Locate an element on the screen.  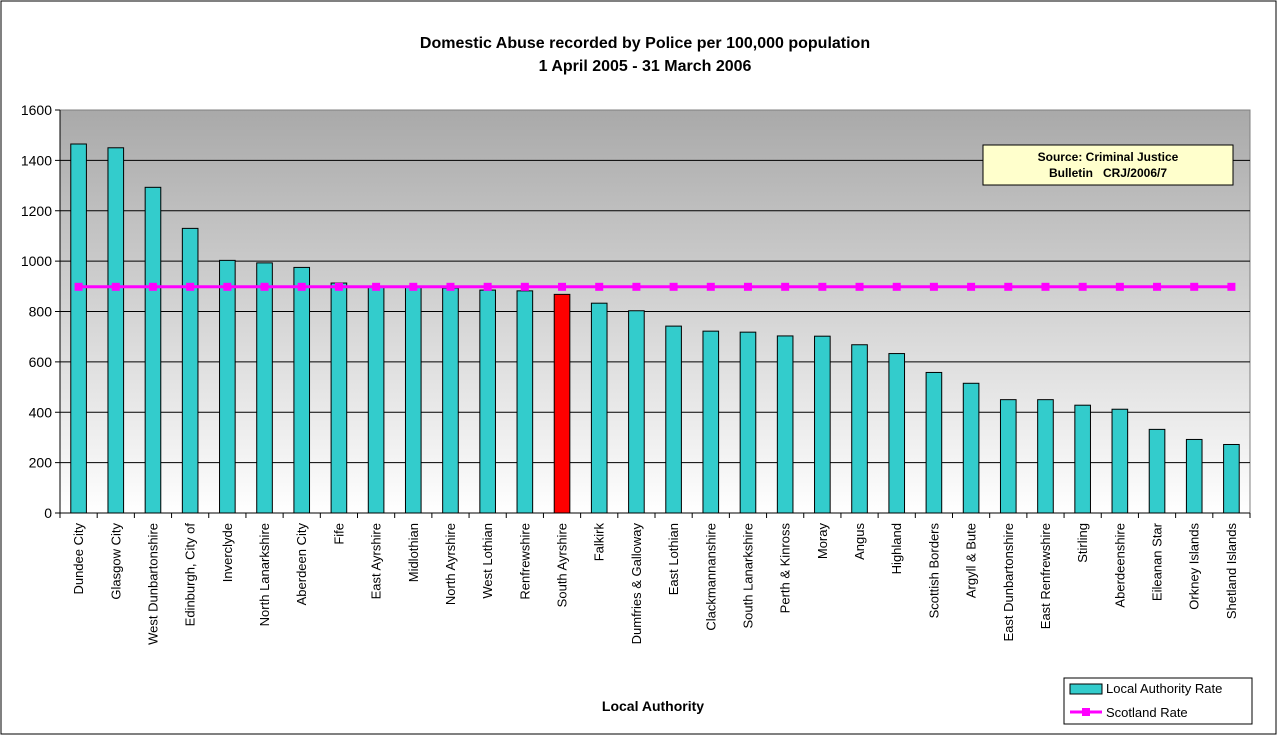
x-tick-label: Midlothian is located at coordinates (413, 552).